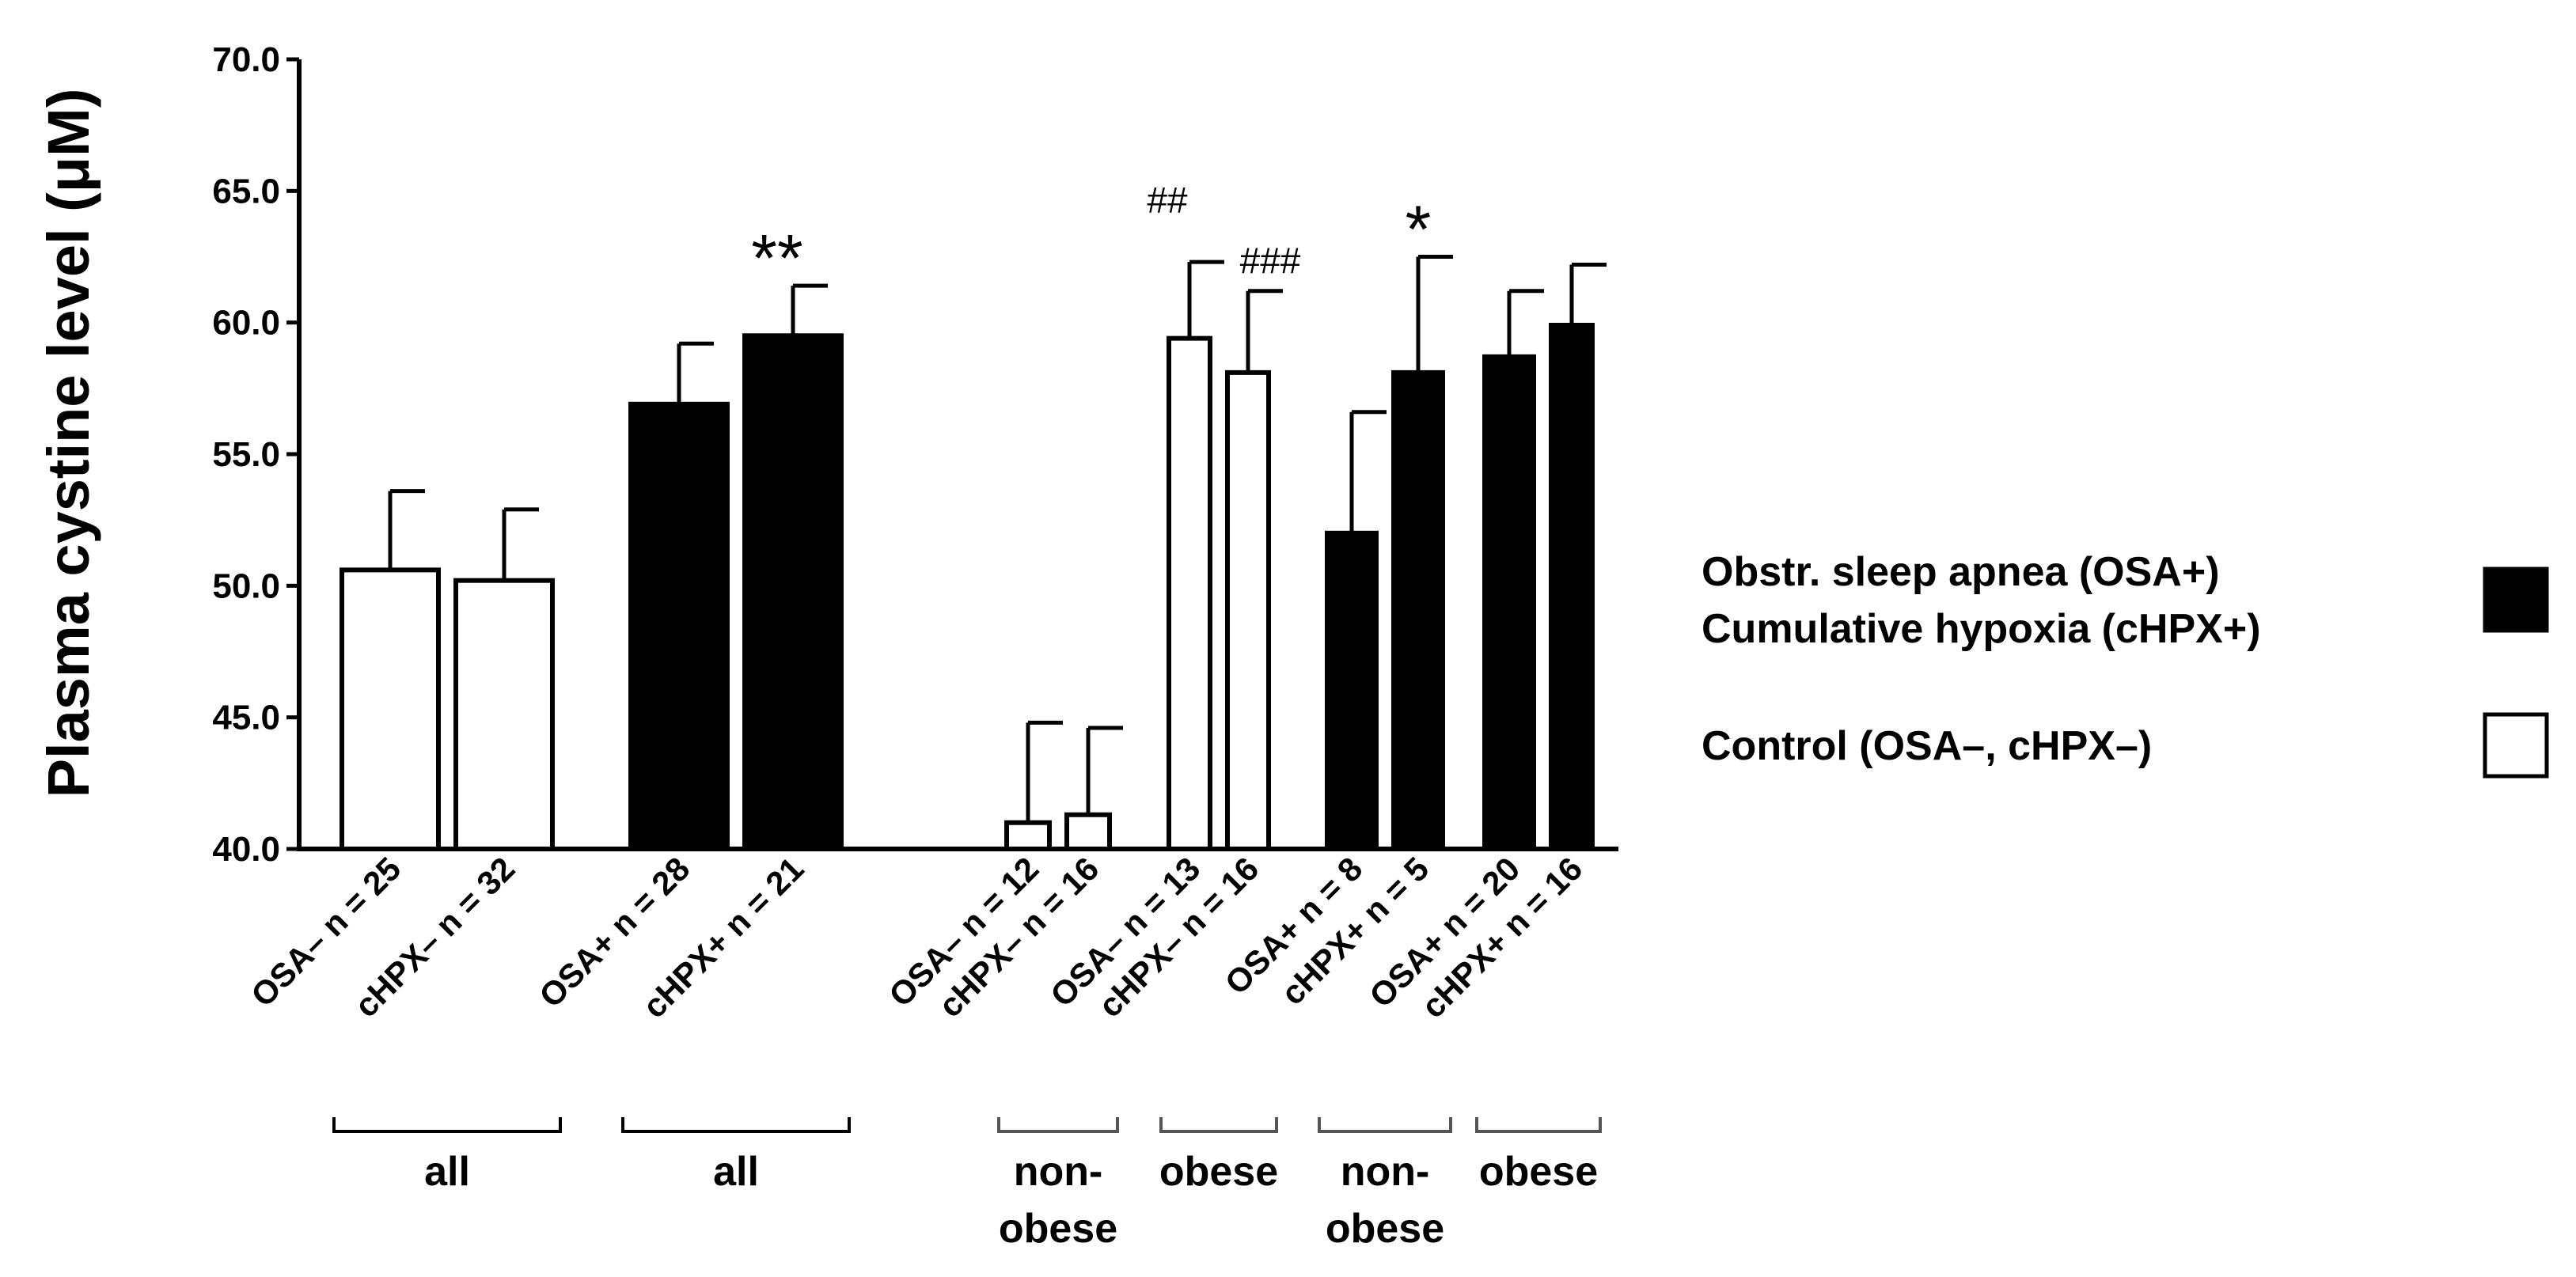 Image resolution: width=2576 pixels, height=1277 pixels. Describe the element at coordinates (1981, 629) in the screenshot. I see `legend-label: Cumulative hypoxia (cHPX+)` at that location.